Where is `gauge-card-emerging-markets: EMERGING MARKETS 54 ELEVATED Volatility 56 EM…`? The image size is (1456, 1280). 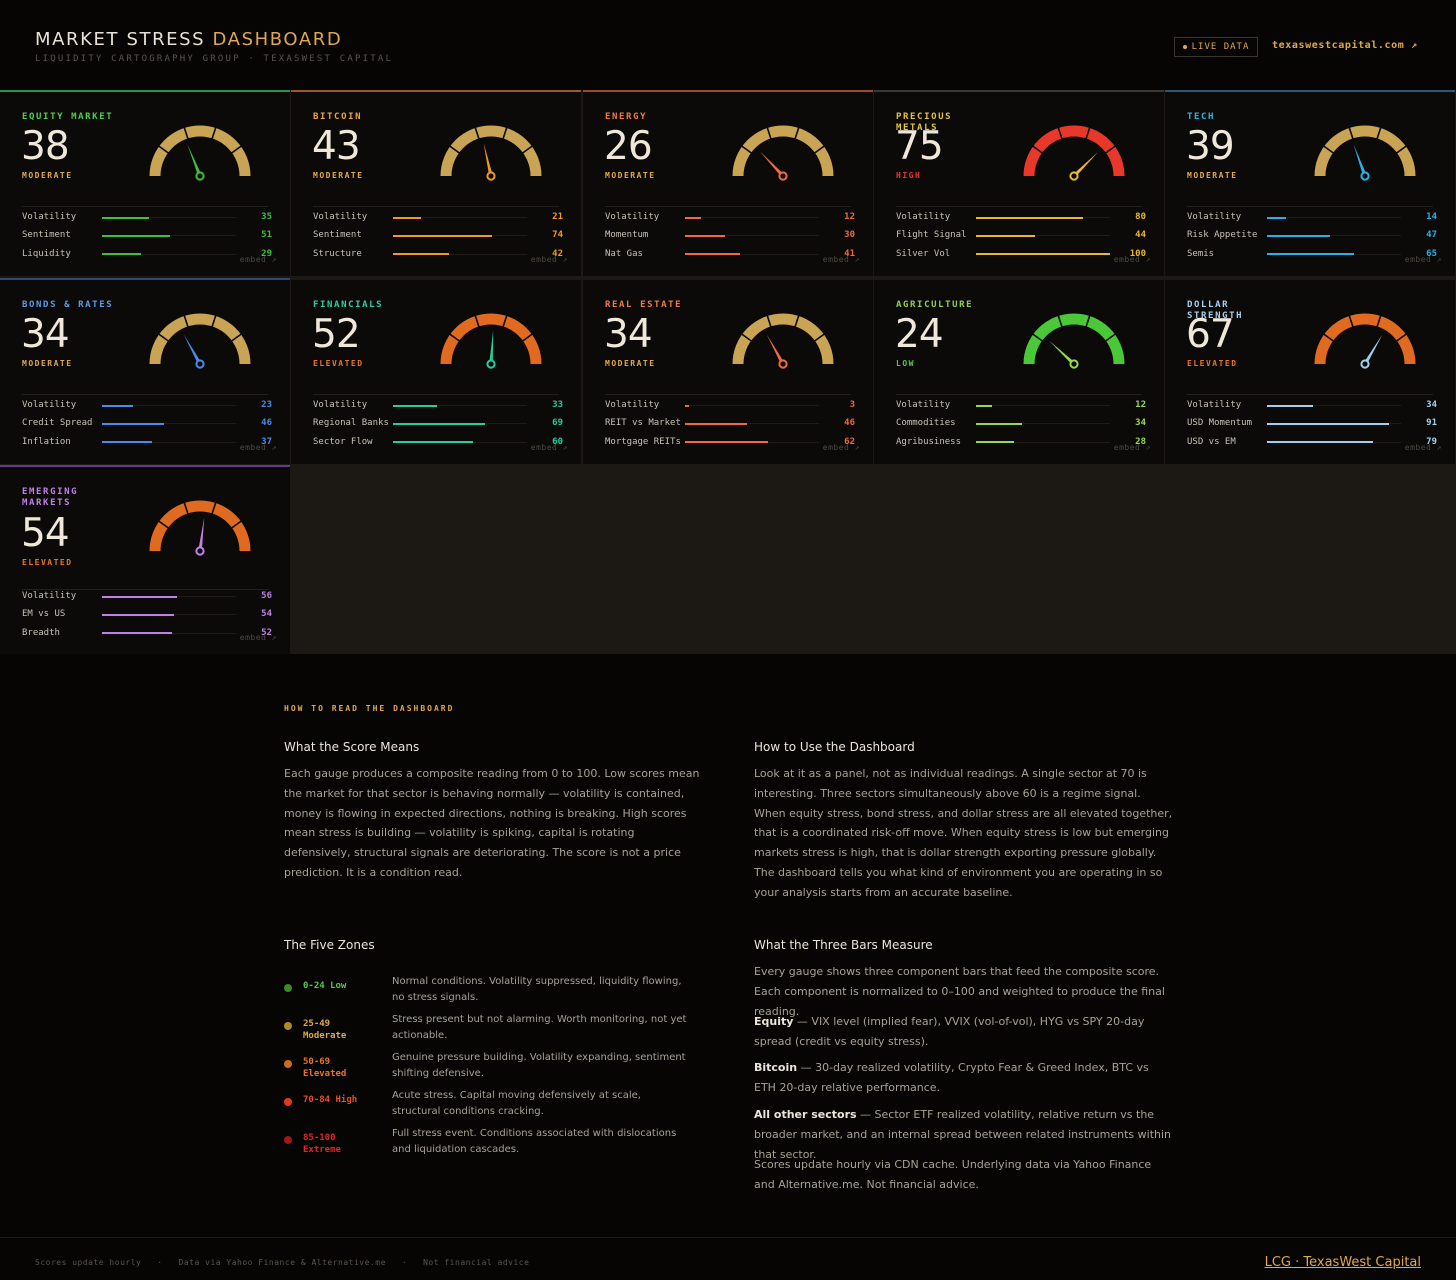
gauge-card-emerging-markets: EMERGING MARKETS 54 ELEVATED Volatility 56 EM… is located at coordinates (145, 559).